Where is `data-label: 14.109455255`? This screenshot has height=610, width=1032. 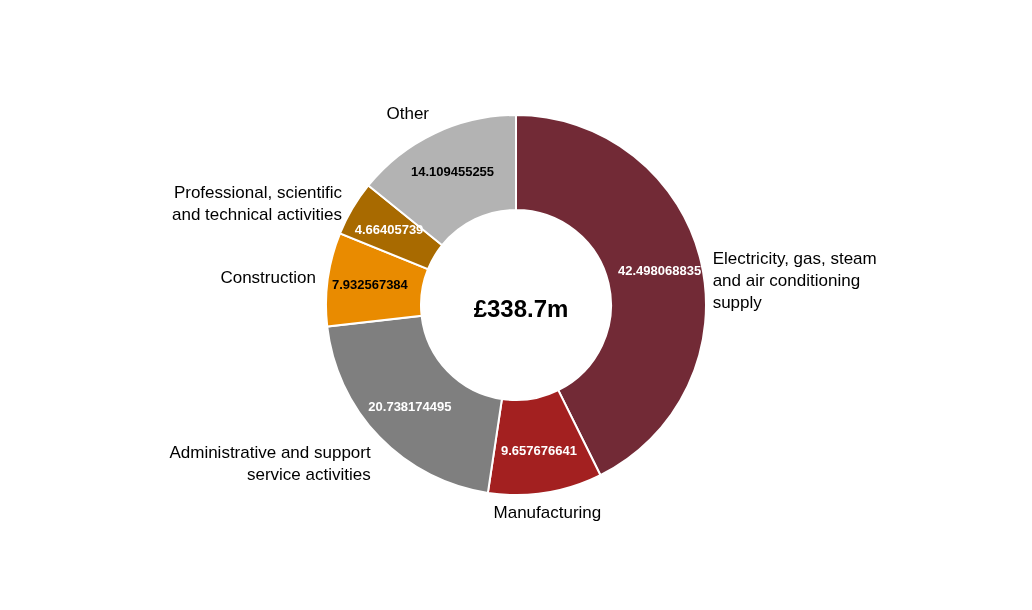
data-label: 14.109455255 is located at coordinates (452, 171).